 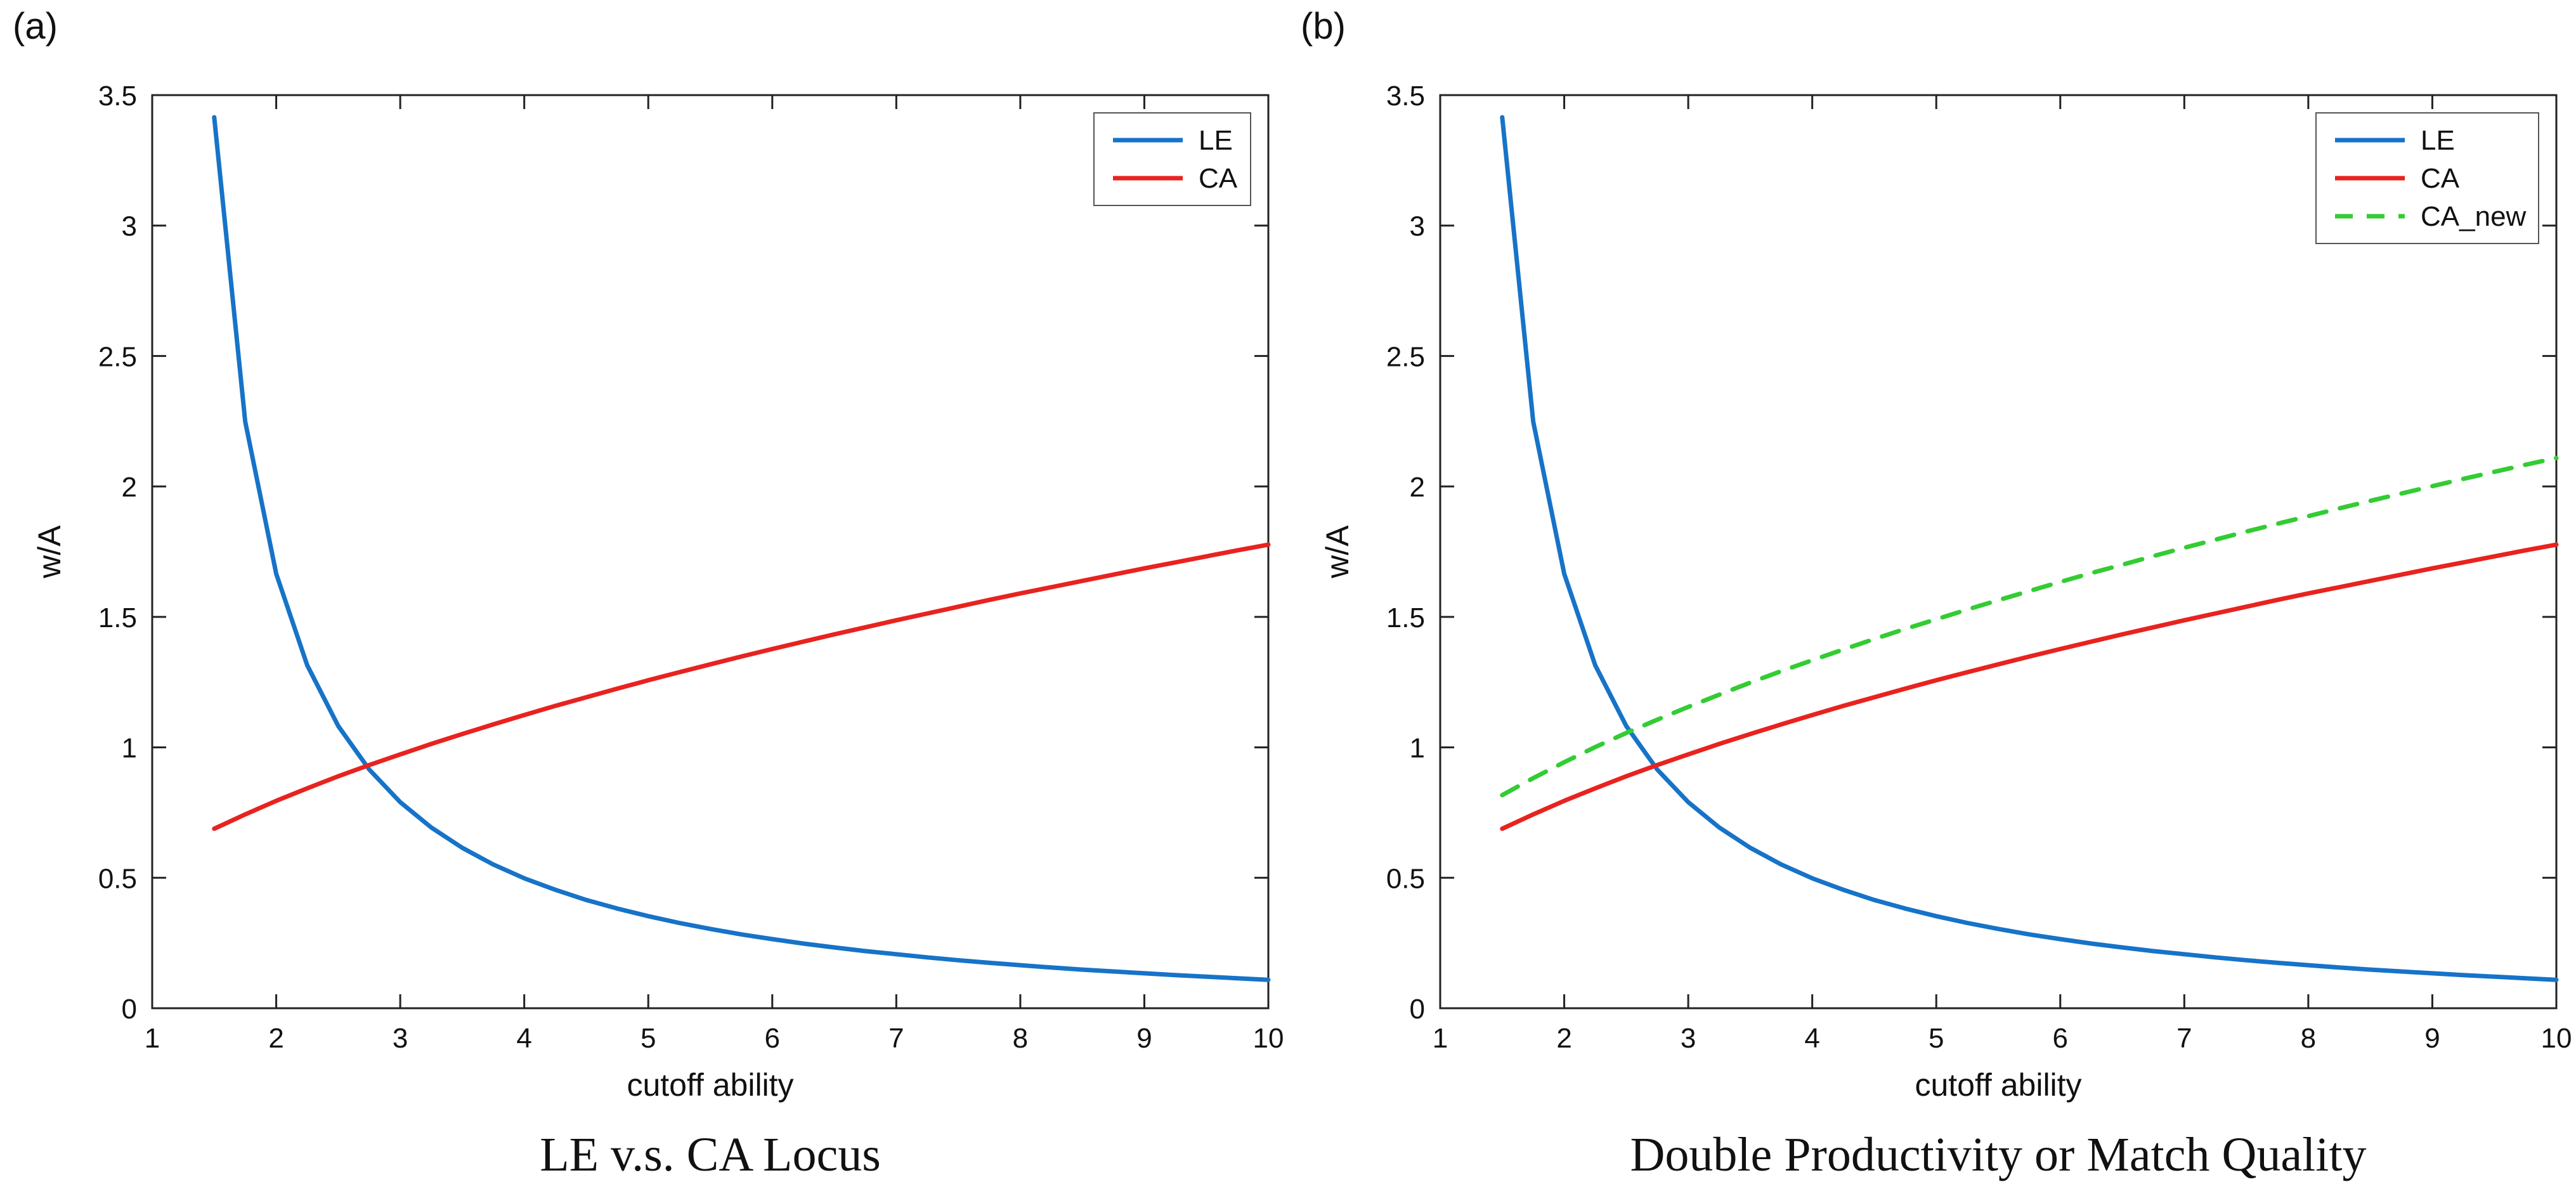 I want to click on panel-b-label: (b), so click(x=1324, y=26).